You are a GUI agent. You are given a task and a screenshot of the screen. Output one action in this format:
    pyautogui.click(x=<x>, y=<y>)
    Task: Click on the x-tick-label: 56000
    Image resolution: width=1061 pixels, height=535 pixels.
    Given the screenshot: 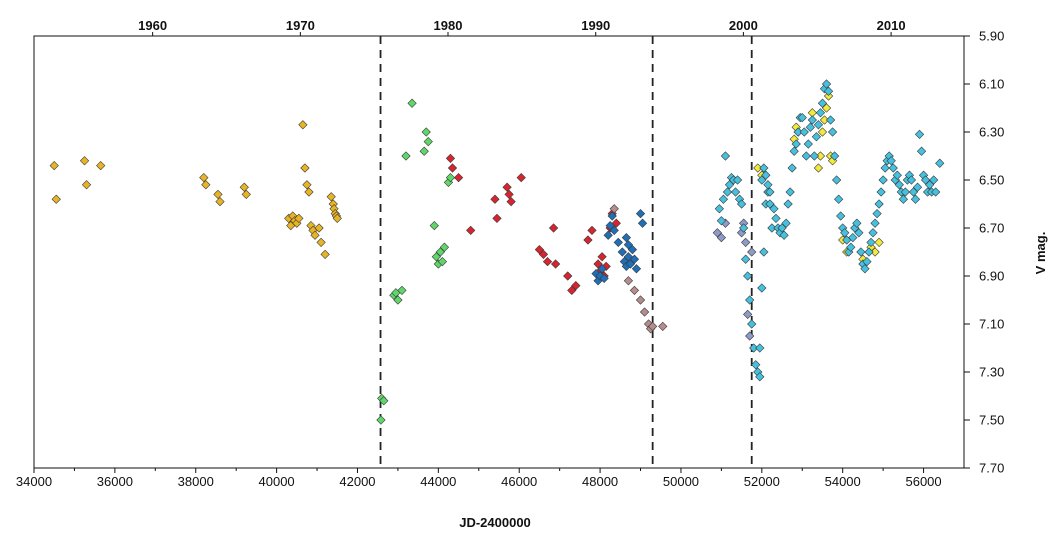 What is the action you would take?
    pyautogui.click(x=923, y=481)
    